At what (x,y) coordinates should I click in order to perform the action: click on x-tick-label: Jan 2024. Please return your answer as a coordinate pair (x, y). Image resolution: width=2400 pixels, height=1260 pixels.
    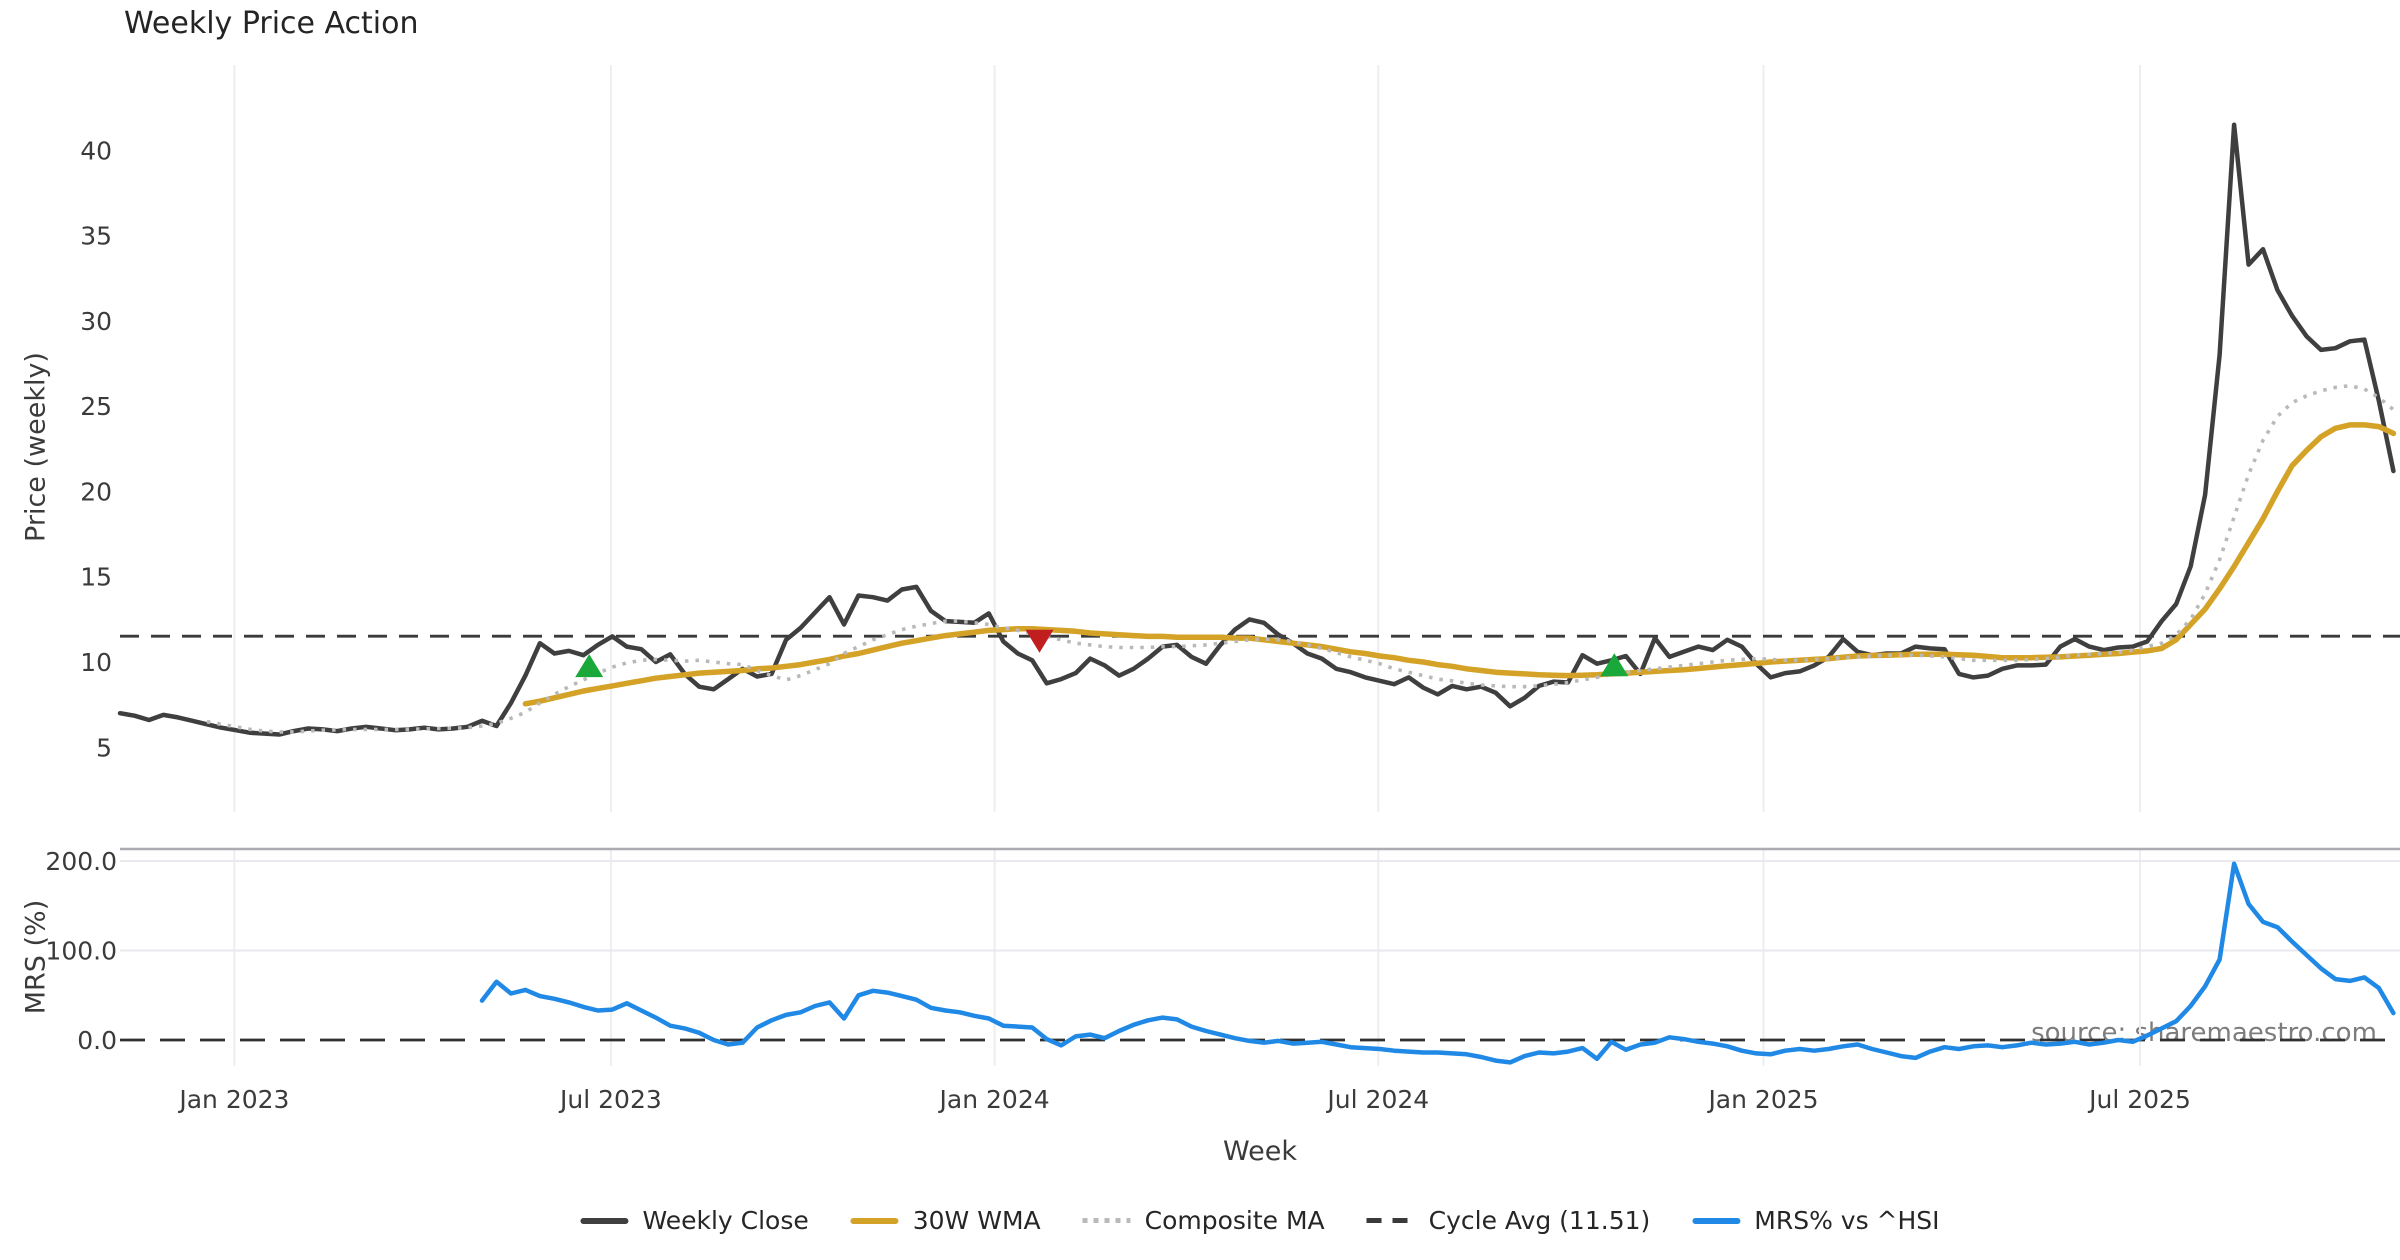
    Looking at the image, I should click on (994, 1099).